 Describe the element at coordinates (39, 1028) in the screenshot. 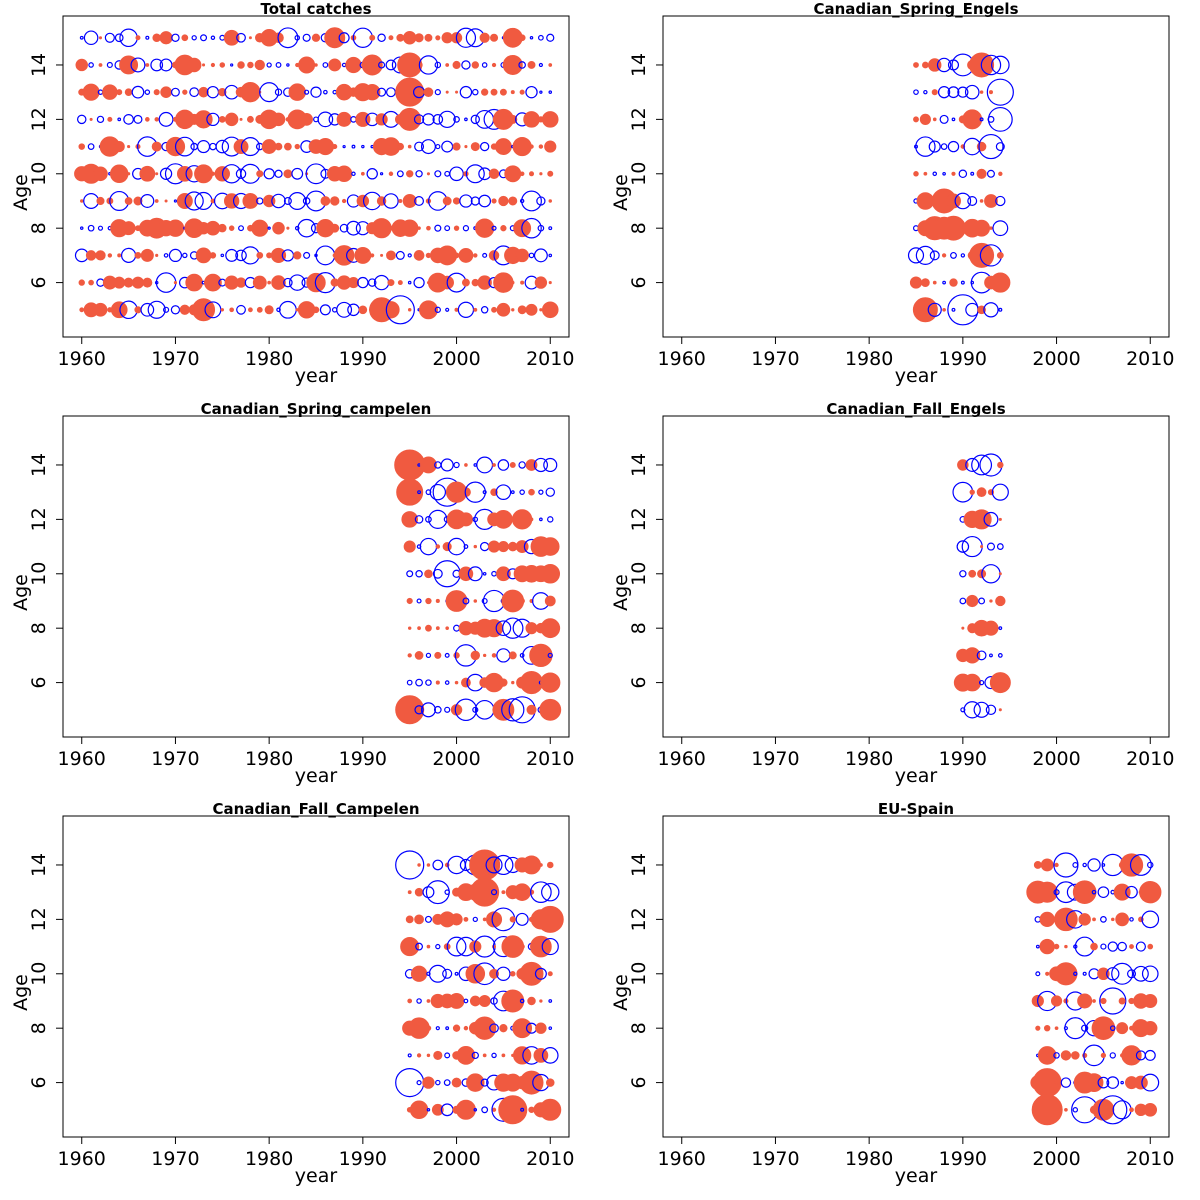

I see `y-tick-label: 8` at that location.